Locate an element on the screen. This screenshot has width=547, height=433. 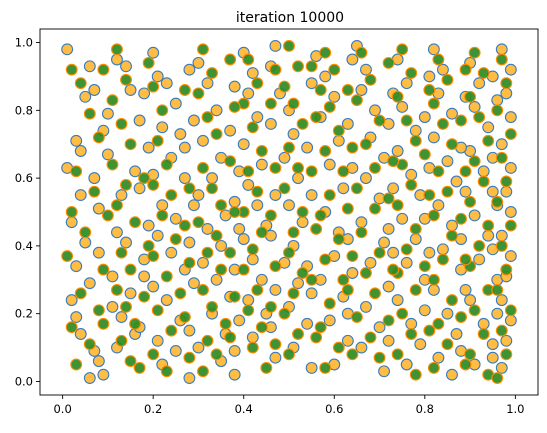
y-tick-label: 1.0 is located at coordinates (24, 43).